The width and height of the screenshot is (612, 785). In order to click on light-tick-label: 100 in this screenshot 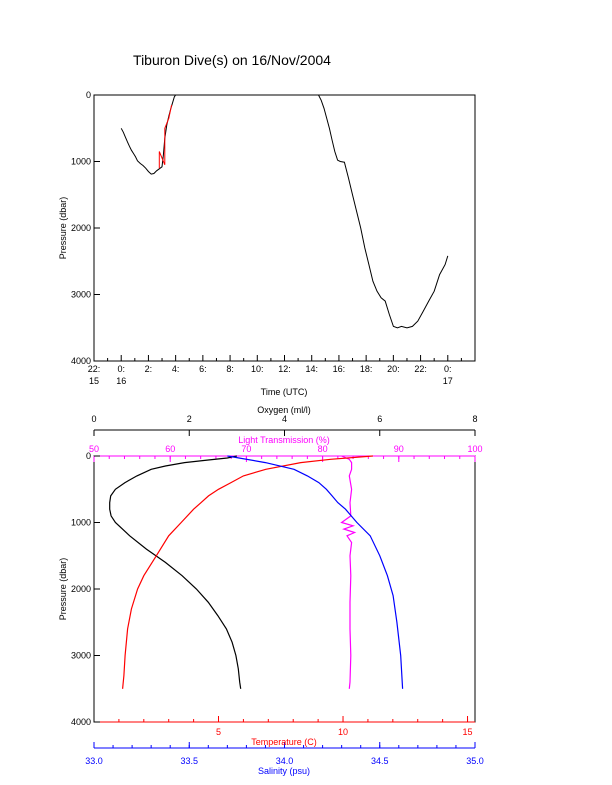, I will do `click(474, 449)`.